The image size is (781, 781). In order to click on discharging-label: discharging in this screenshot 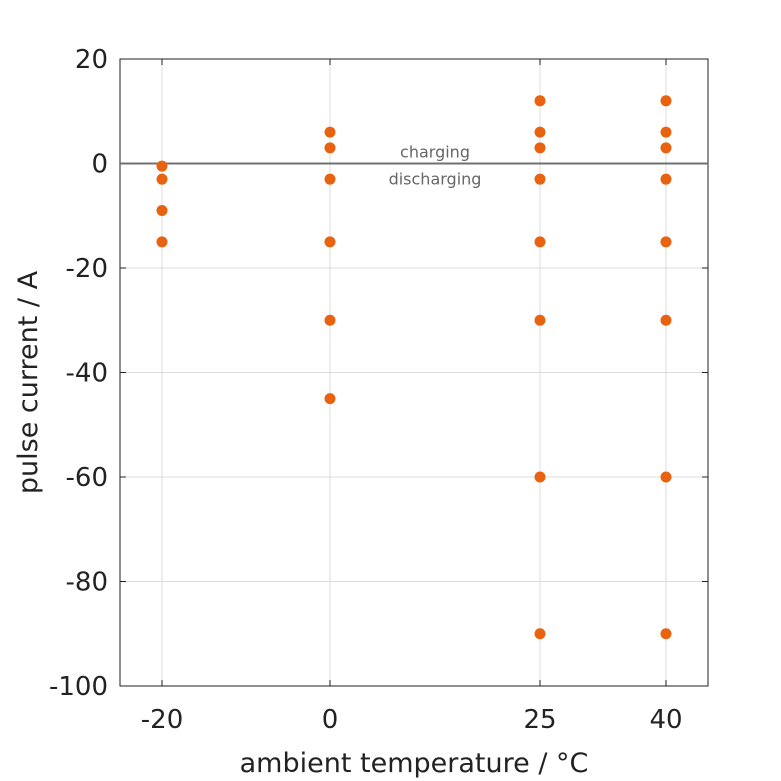, I will do `click(435, 179)`.